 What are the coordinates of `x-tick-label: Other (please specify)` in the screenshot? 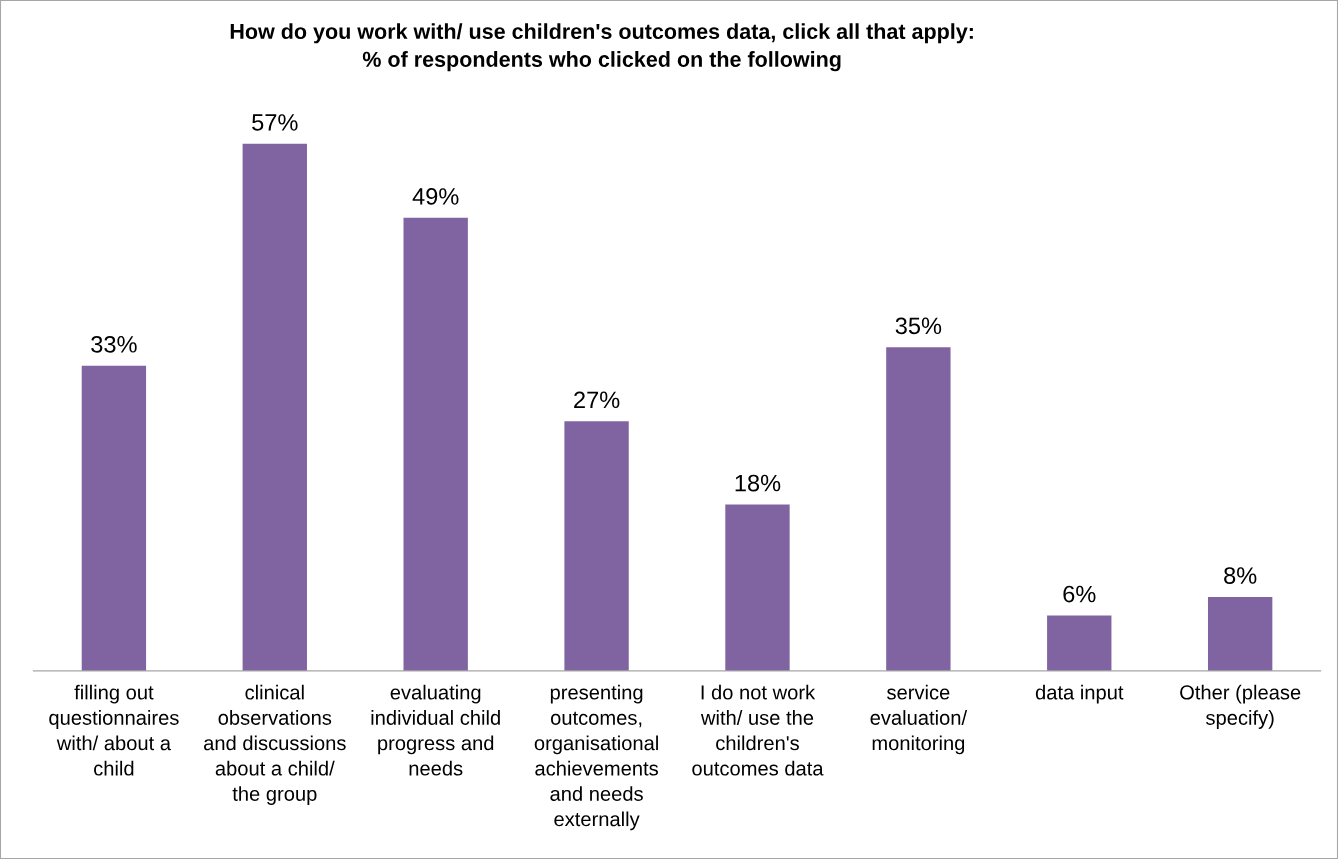 It's located at (1240, 706).